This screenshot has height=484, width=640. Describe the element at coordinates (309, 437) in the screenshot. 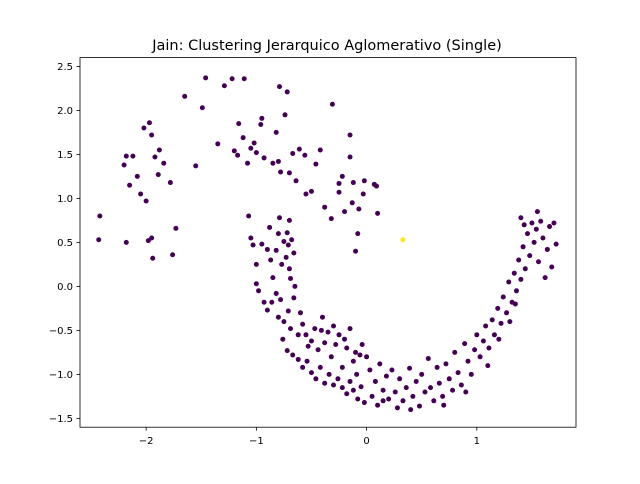

I see `x-axis-ticks: −2 −1 0 1` at that location.